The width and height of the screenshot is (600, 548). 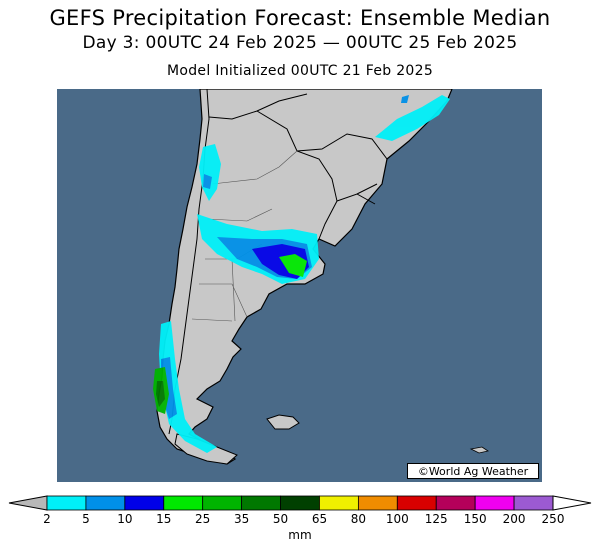 What do you see at coordinates (28, 503) in the screenshot?
I see `colorbar-under-triangle` at bounding box center [28, 503].